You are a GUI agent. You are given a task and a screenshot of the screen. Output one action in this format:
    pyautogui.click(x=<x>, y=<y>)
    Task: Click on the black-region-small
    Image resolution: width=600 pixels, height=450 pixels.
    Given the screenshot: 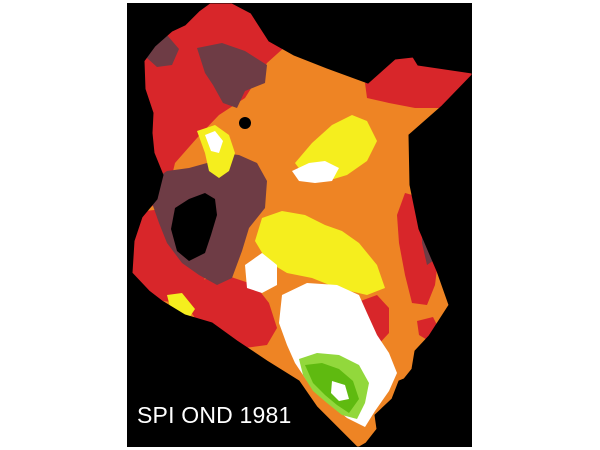 What is the action you would take?
    pyautogui.click(x=245, y=123)
    